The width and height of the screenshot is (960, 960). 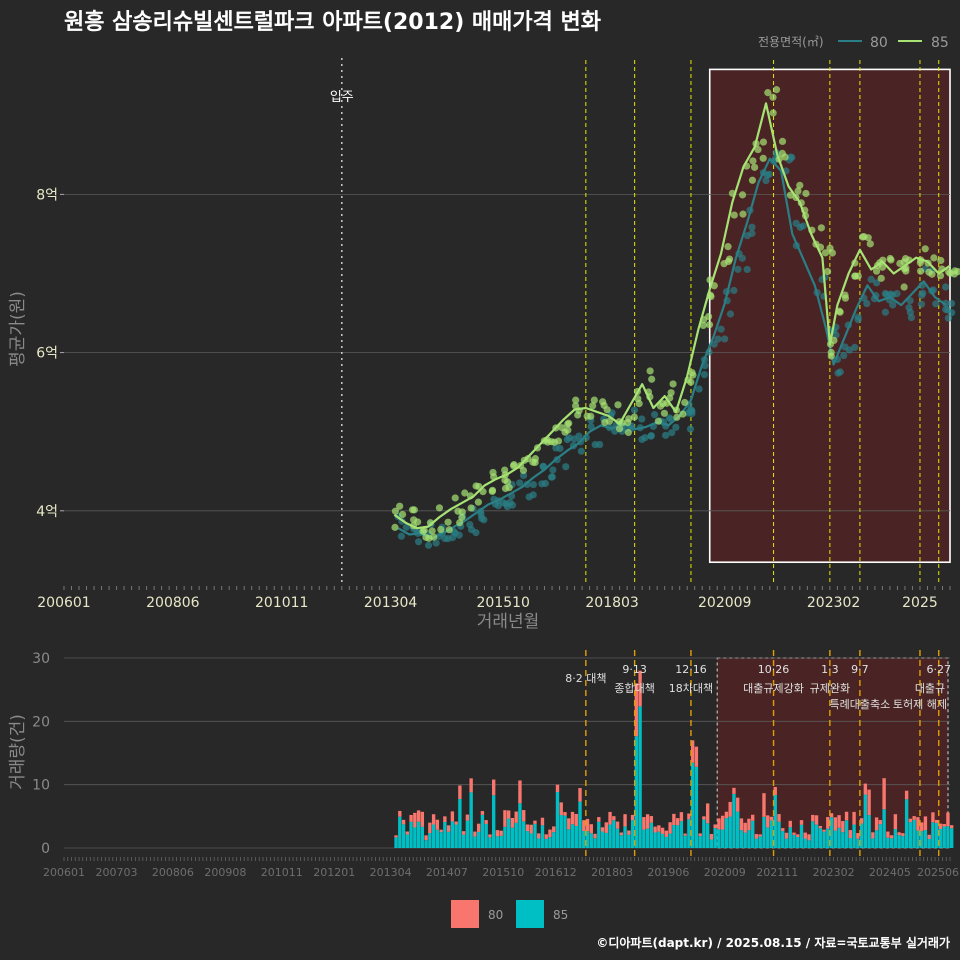 I want to click on legend-title: 전용면적(㎡), so click(x=791, y=42).